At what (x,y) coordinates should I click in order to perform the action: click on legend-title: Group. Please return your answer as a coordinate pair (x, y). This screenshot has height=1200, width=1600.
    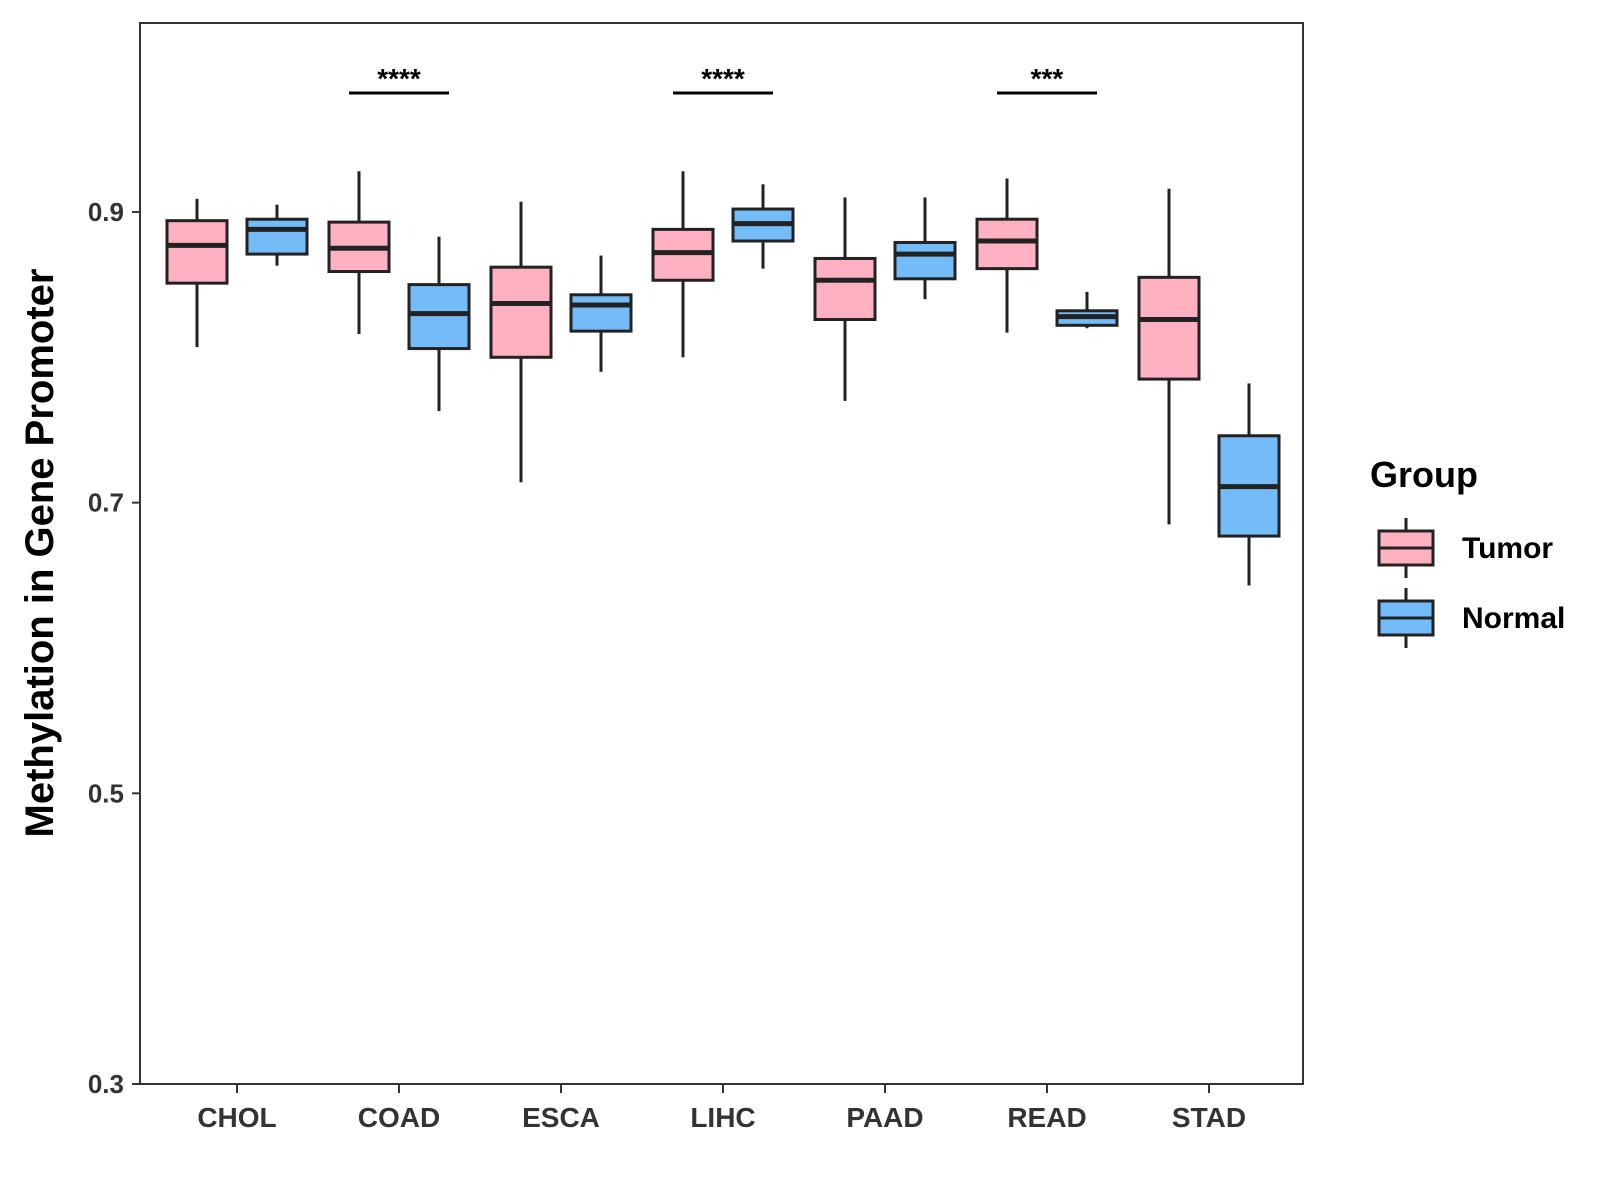
    Looking at the image, I should click on (1424, 474).